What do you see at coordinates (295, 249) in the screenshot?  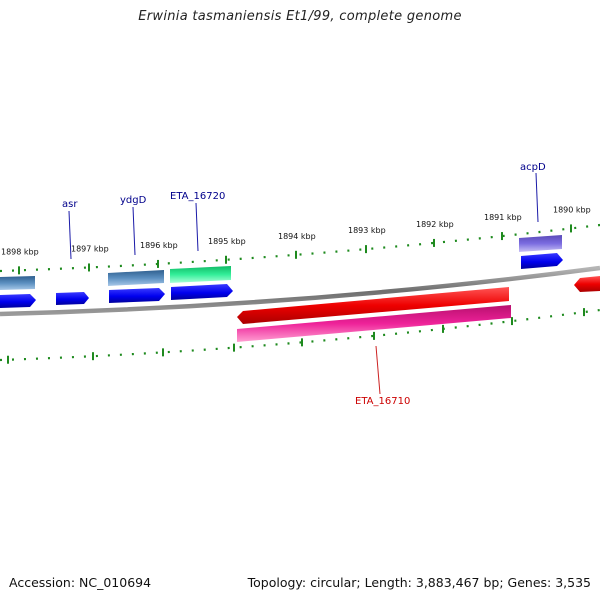 I see `outer-ruler-ticks` at bounding box center [295, 249].